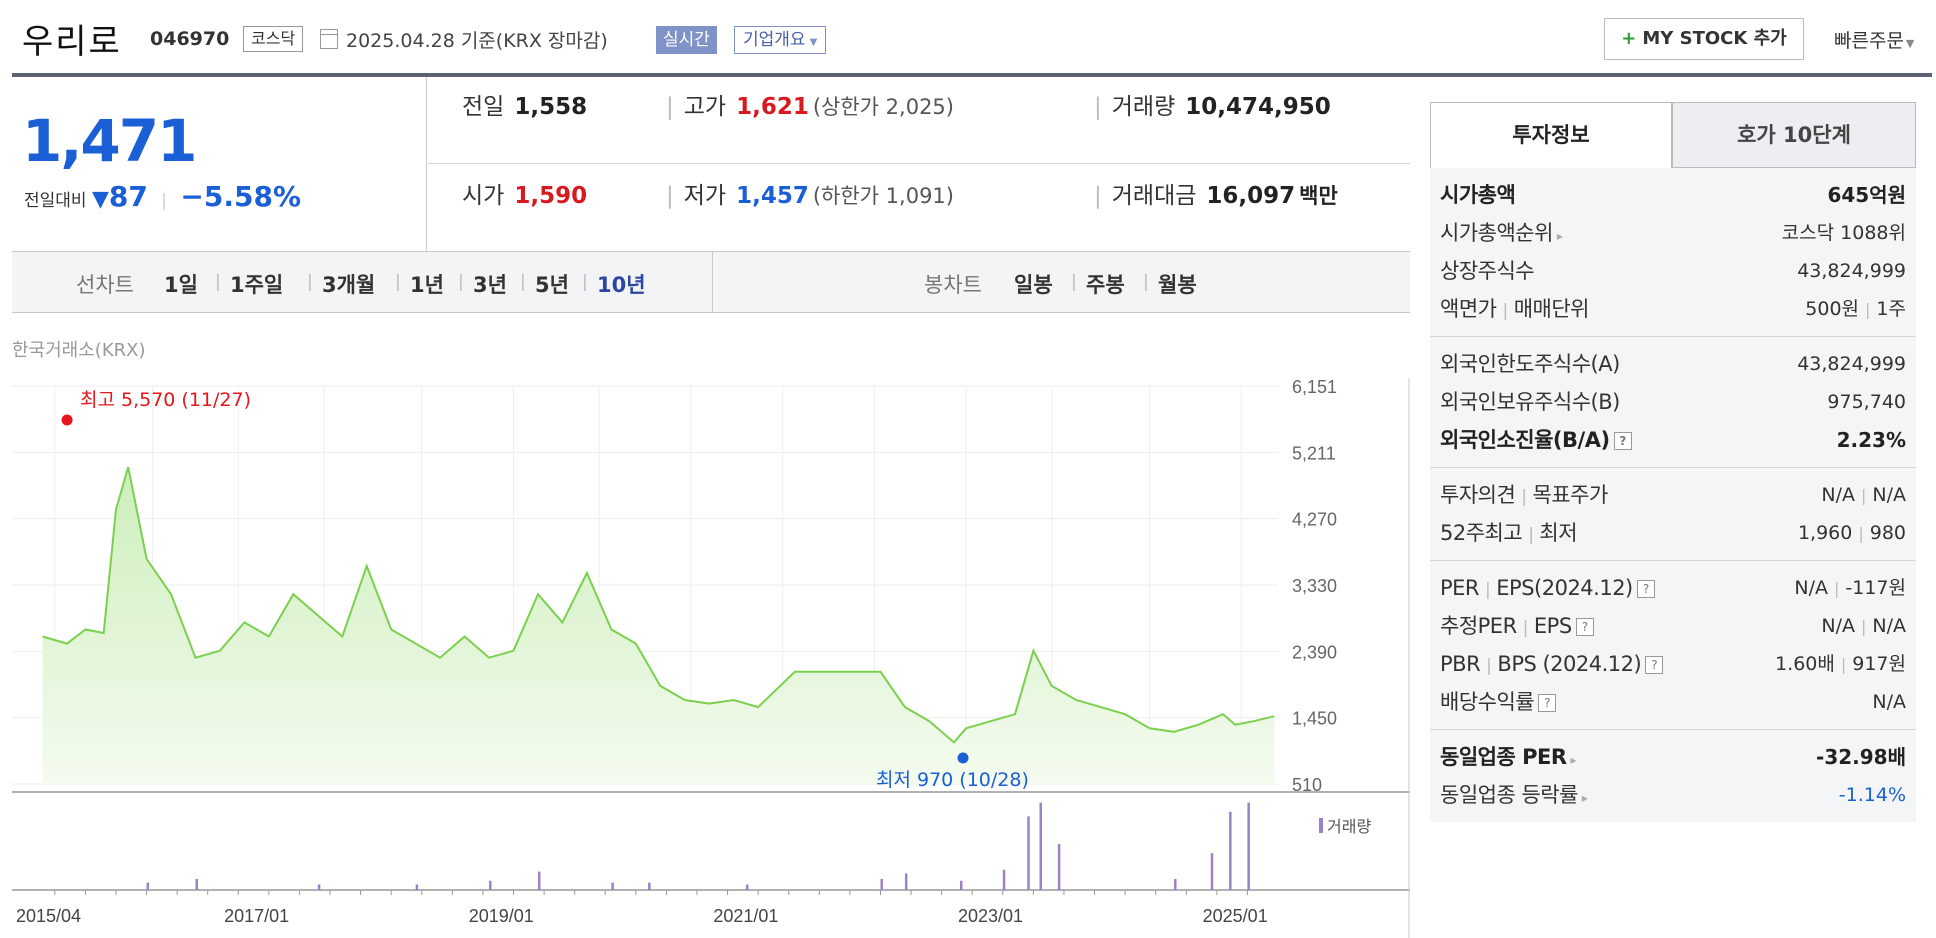 This screenshot has height=938, width=1936. Describe the element at coordinates (1468, 309) in the screenshot. I see `info-key-label: 액면가` at that location.